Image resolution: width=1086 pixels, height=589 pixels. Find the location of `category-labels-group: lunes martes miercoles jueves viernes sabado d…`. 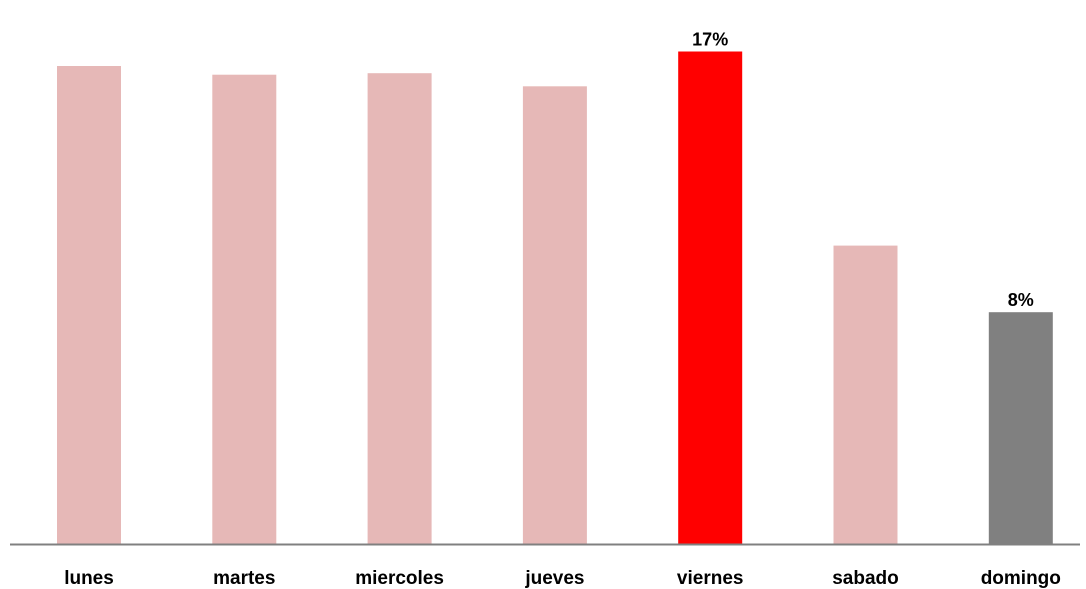

category-labels-group: lunes martes miercoles jueves viernes sabado d… is located at coordinates (562, 578).